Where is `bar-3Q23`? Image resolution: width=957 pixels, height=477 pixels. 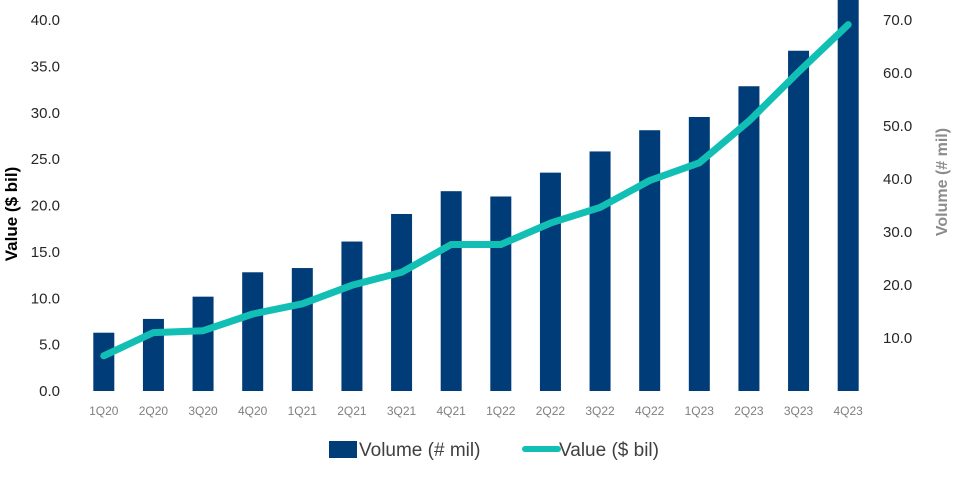 bar-3Q23 is located at coordinates (799, 221).